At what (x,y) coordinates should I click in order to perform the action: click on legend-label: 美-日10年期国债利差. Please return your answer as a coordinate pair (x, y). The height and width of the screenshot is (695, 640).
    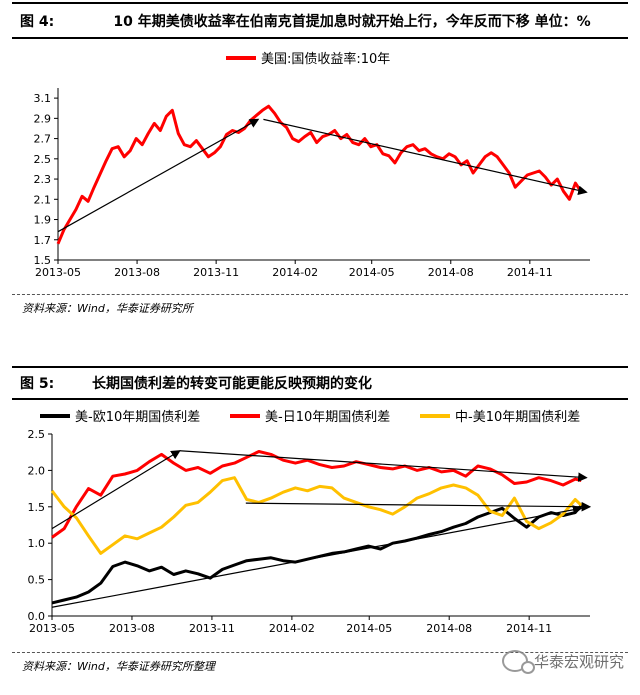
    Looking at the image, I should click on (327, 417).